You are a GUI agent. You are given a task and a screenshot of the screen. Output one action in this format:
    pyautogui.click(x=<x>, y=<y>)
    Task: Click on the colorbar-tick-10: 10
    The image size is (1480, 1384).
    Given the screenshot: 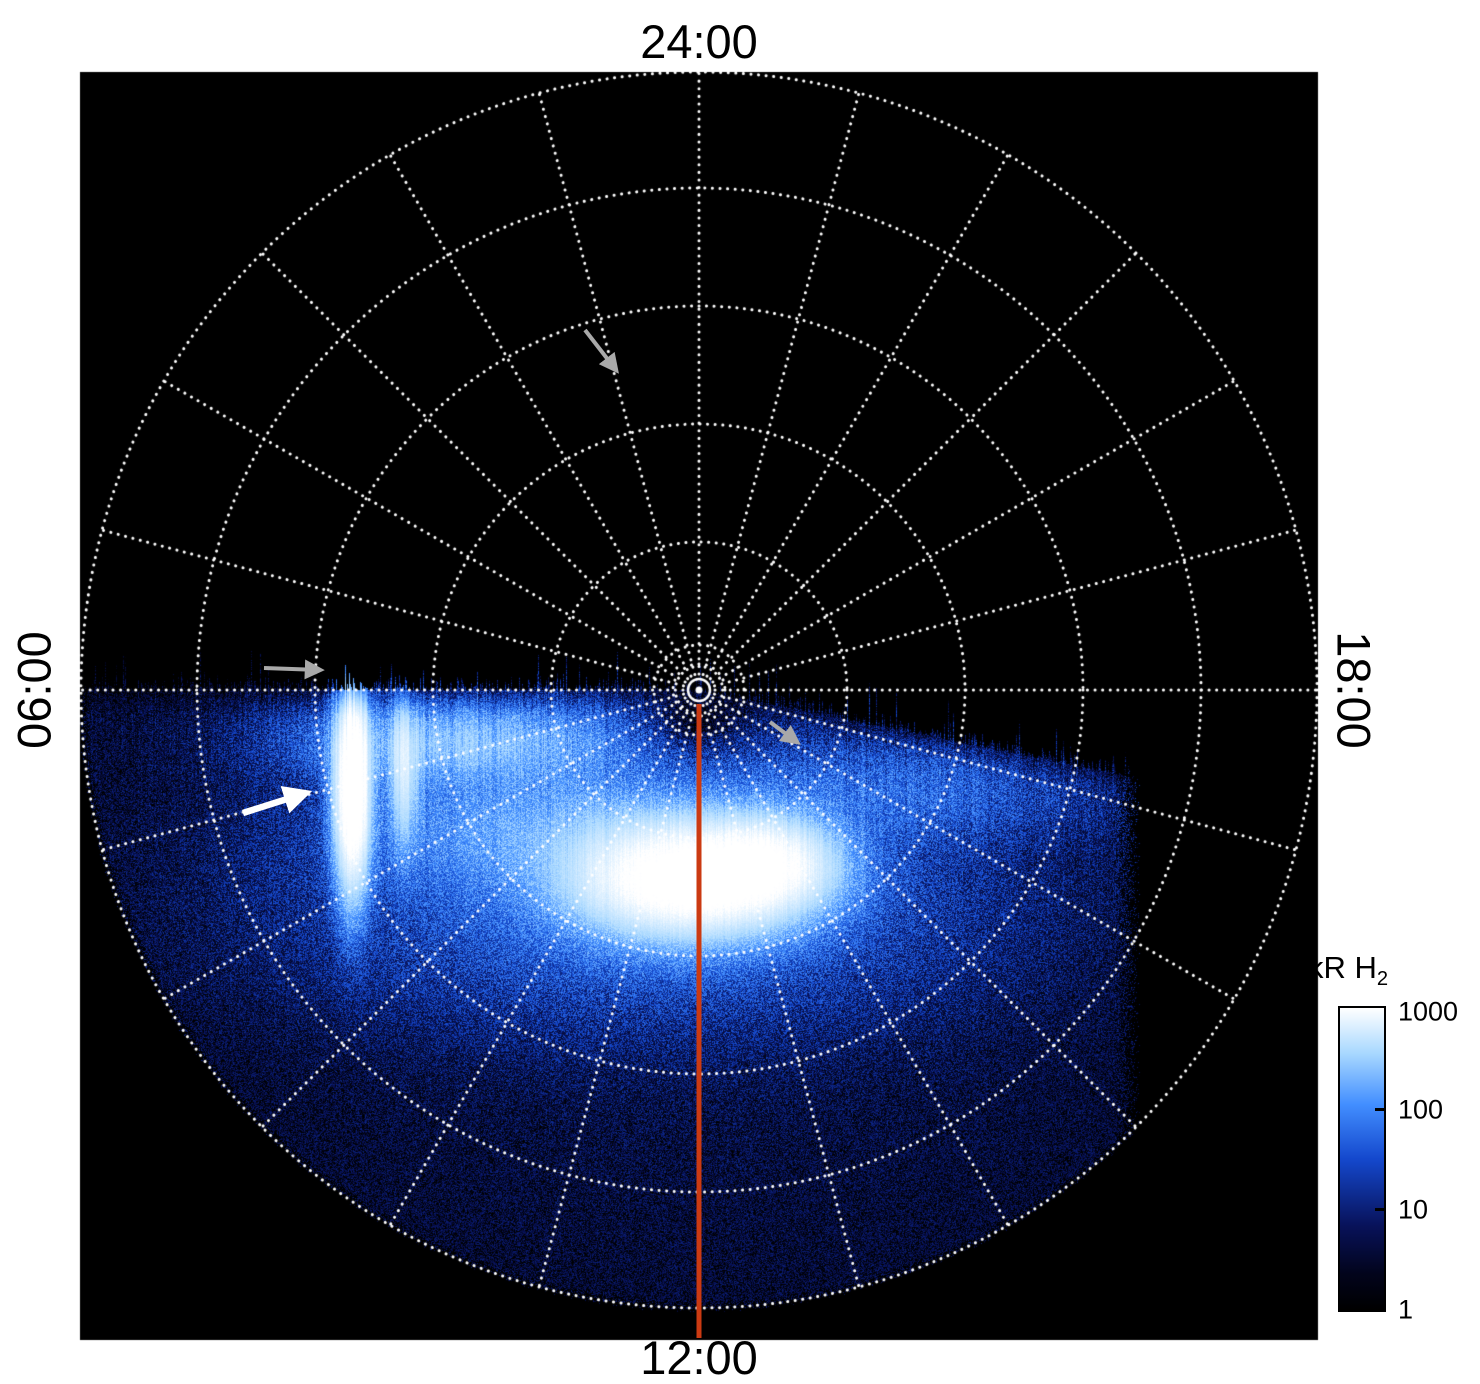 What is the action you would take?
    pyautogui.click(x=1413, y=1209)
    